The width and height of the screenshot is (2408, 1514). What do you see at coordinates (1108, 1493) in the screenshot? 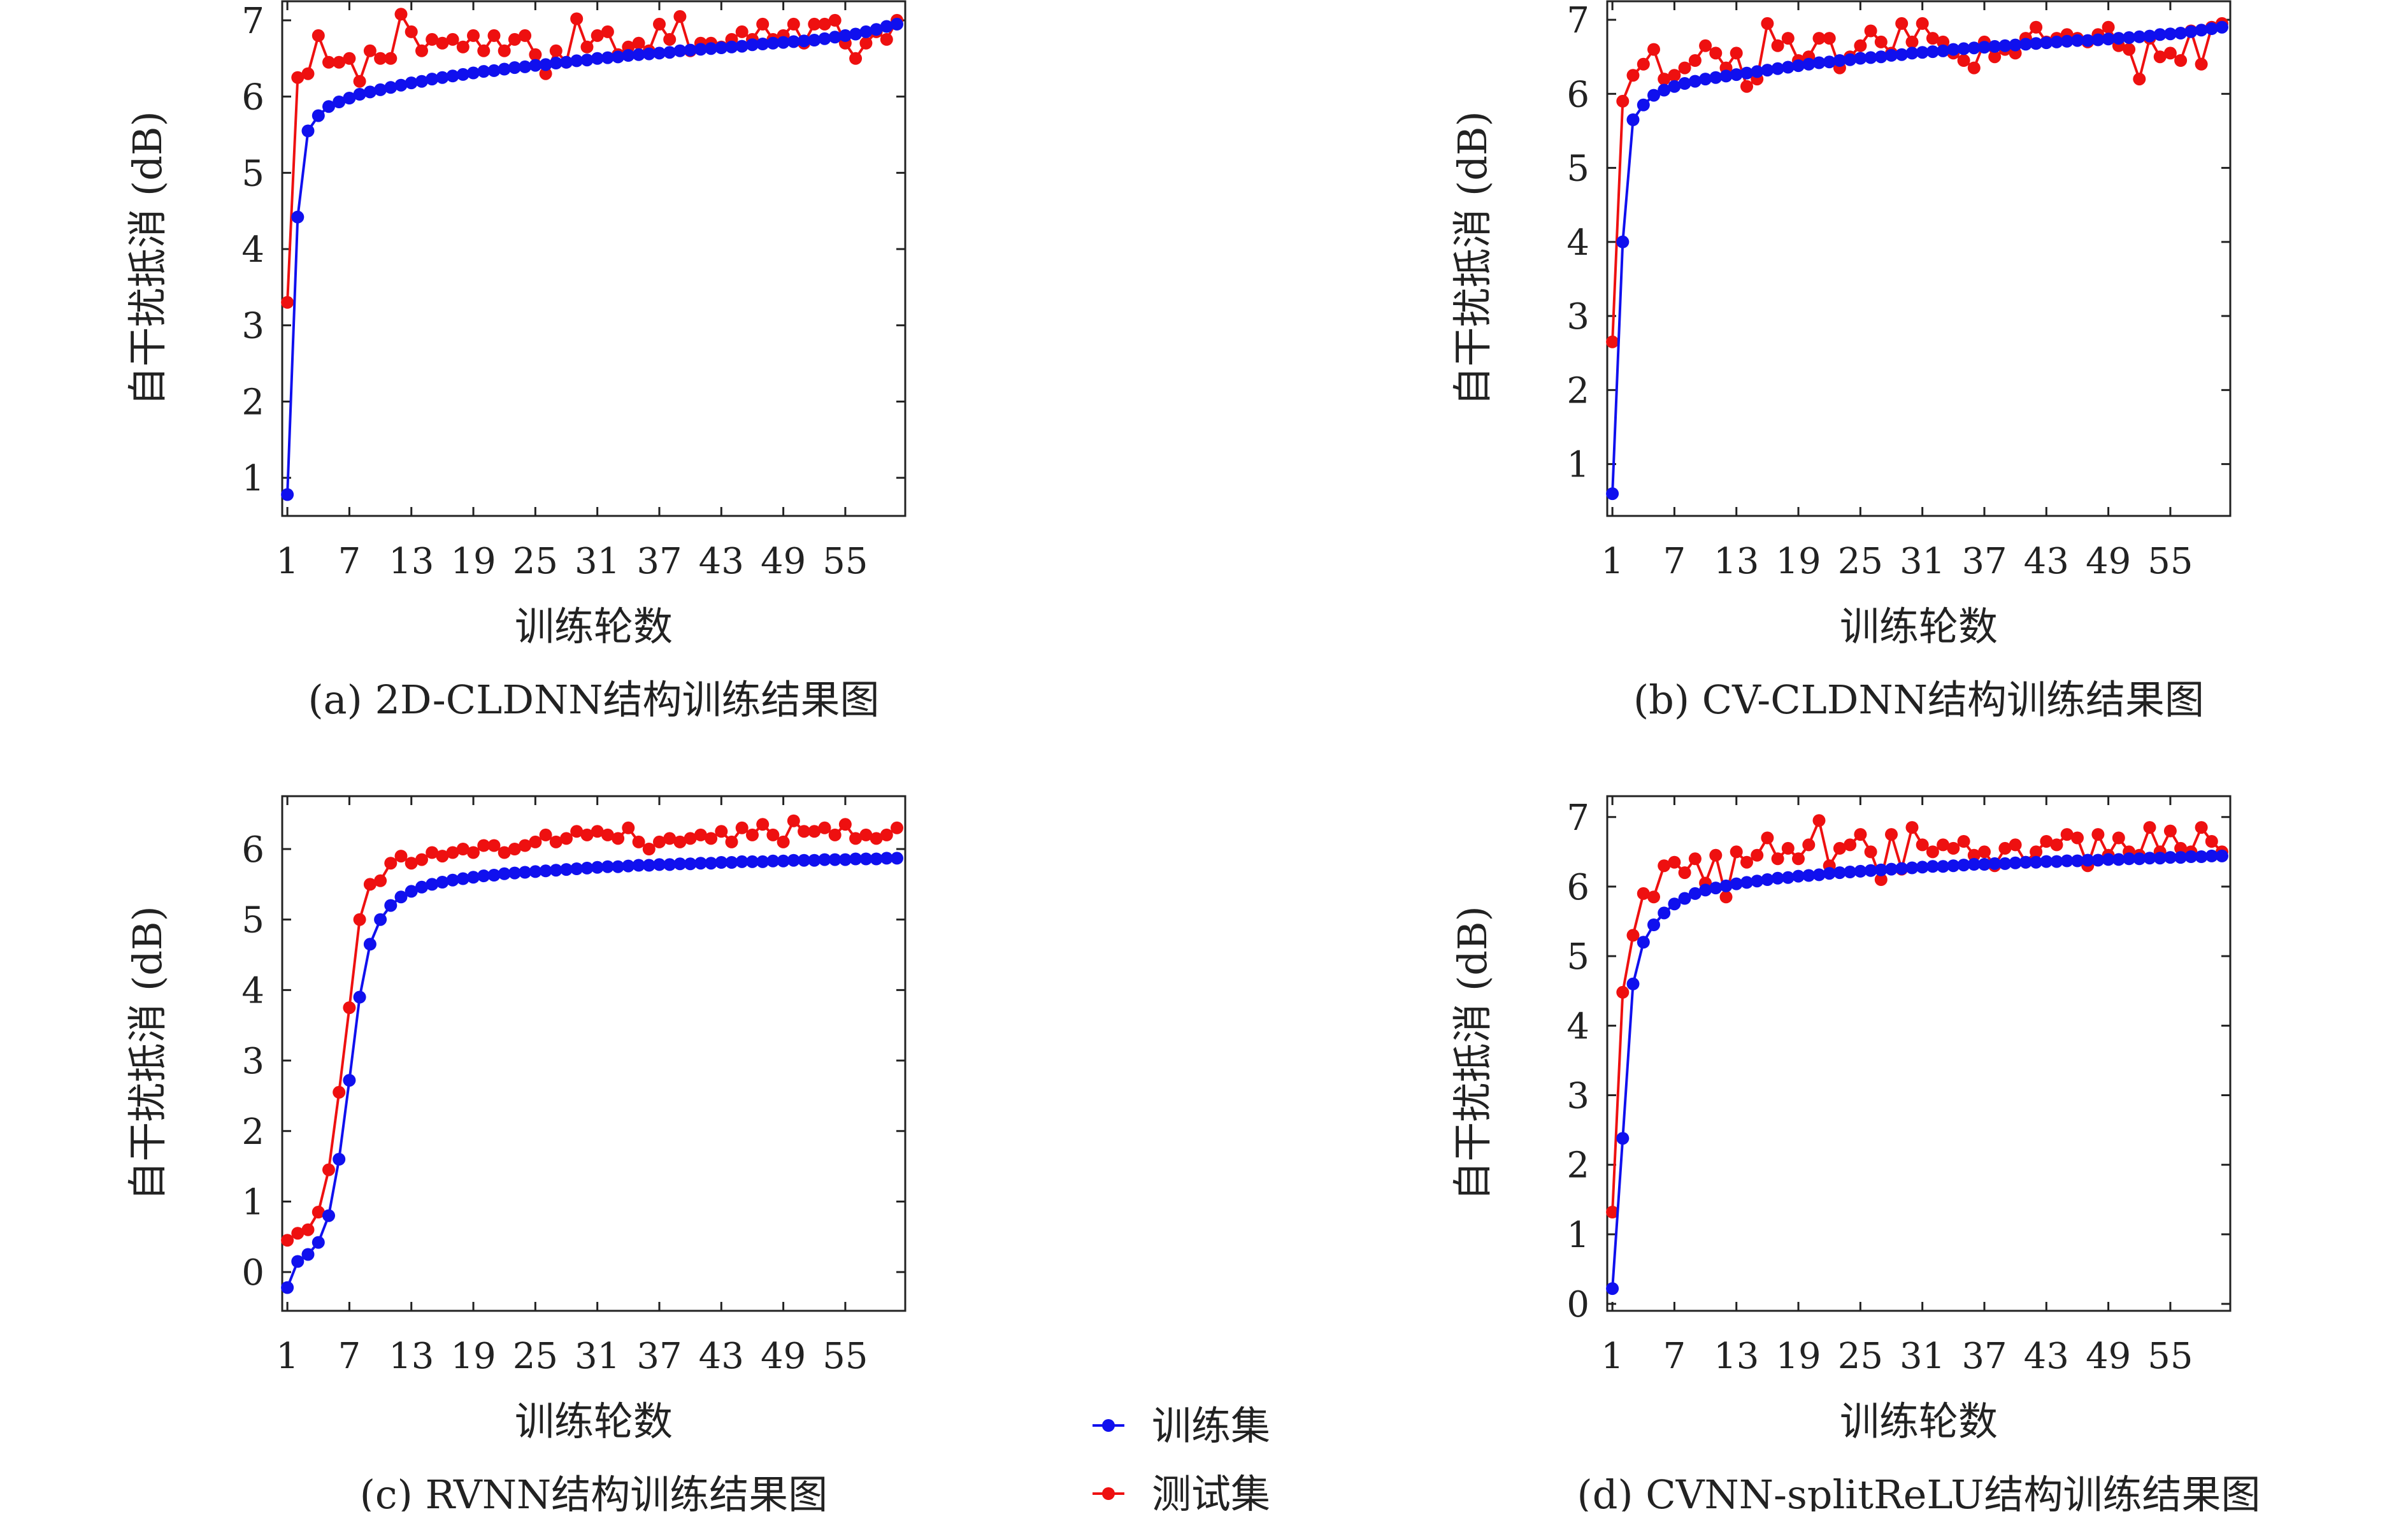
I see `legend-test-marker` at bounding box center [1108, 1493].